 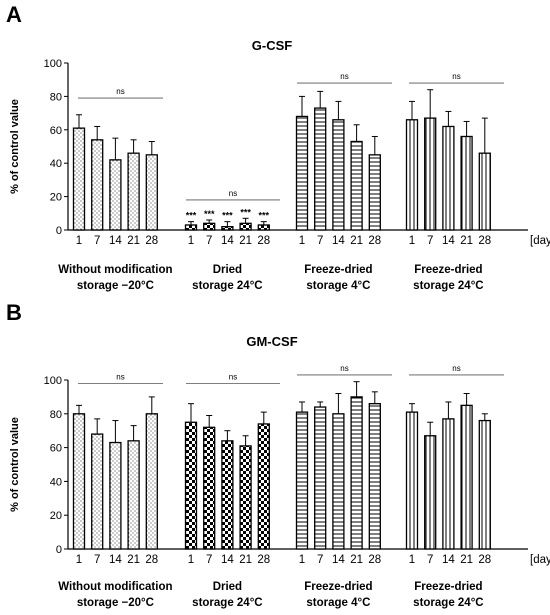 What do you see at coordinates (540, 560) in the screenshot?
I see `x-unit-label: [days]` at bounding box center [540, 560].